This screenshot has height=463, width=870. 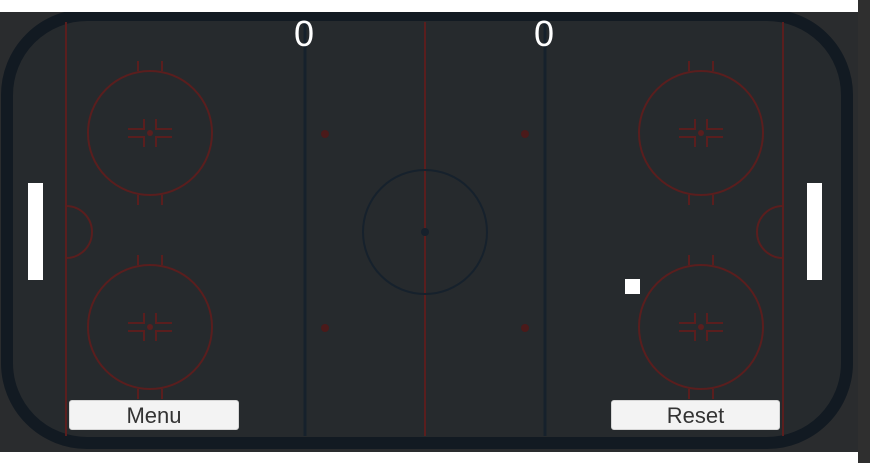 I want to click on left-score: 0, so click(x=304, y=33).